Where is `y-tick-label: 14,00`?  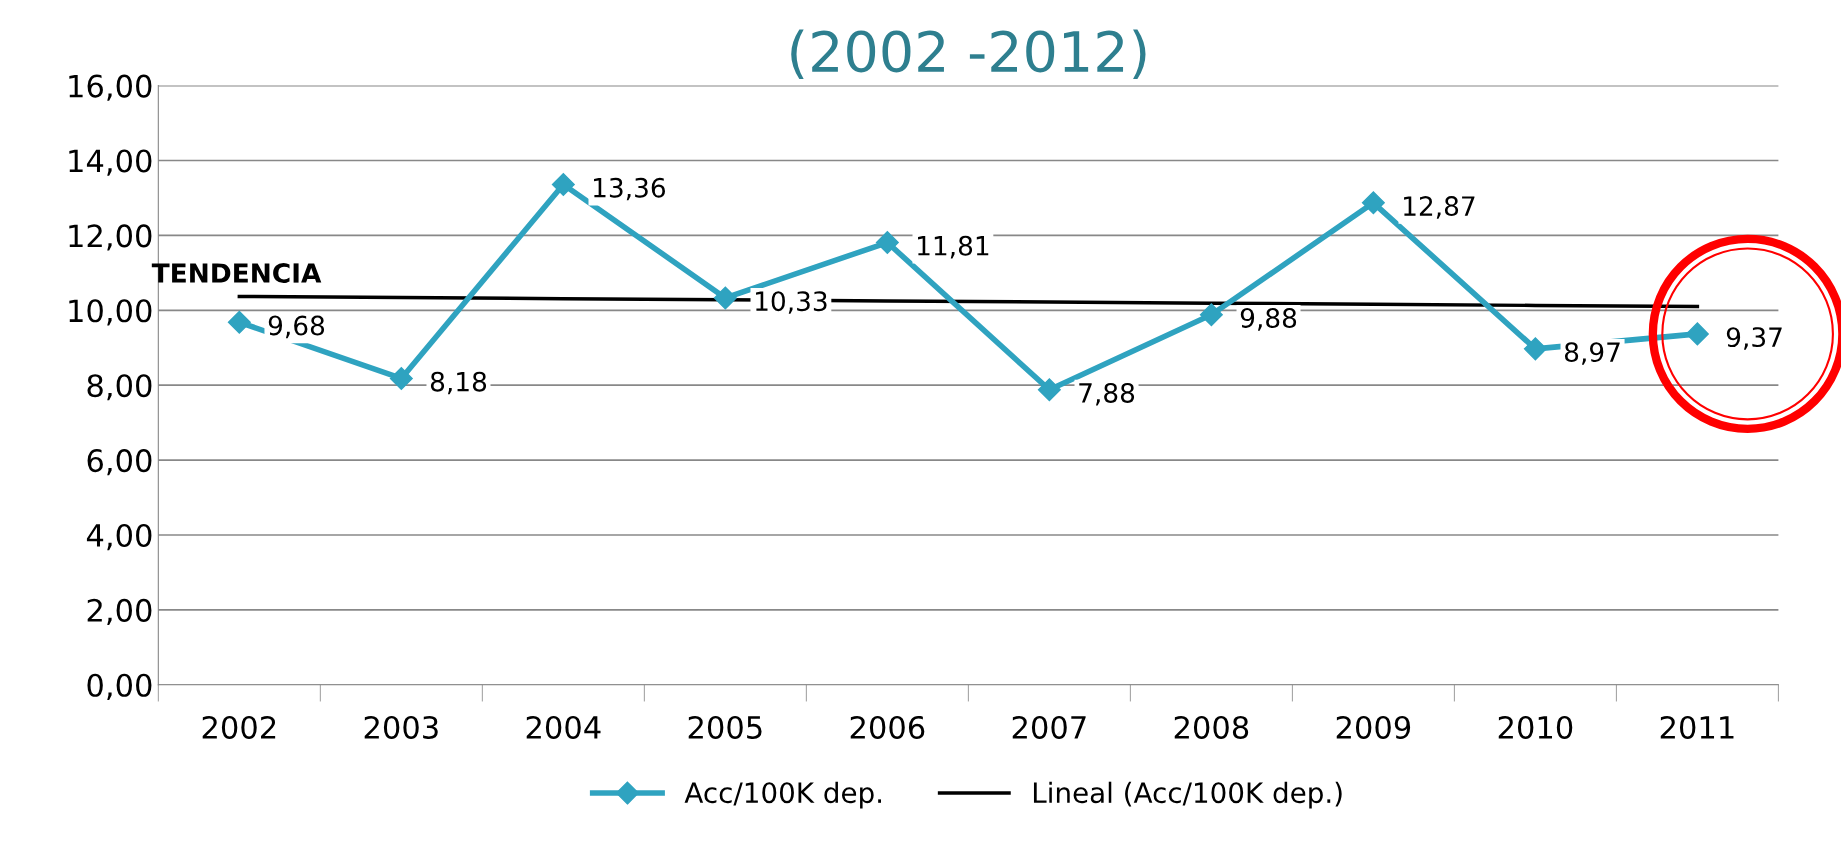
y-tick-label: 14,00 is located at coordinates (110, 162).